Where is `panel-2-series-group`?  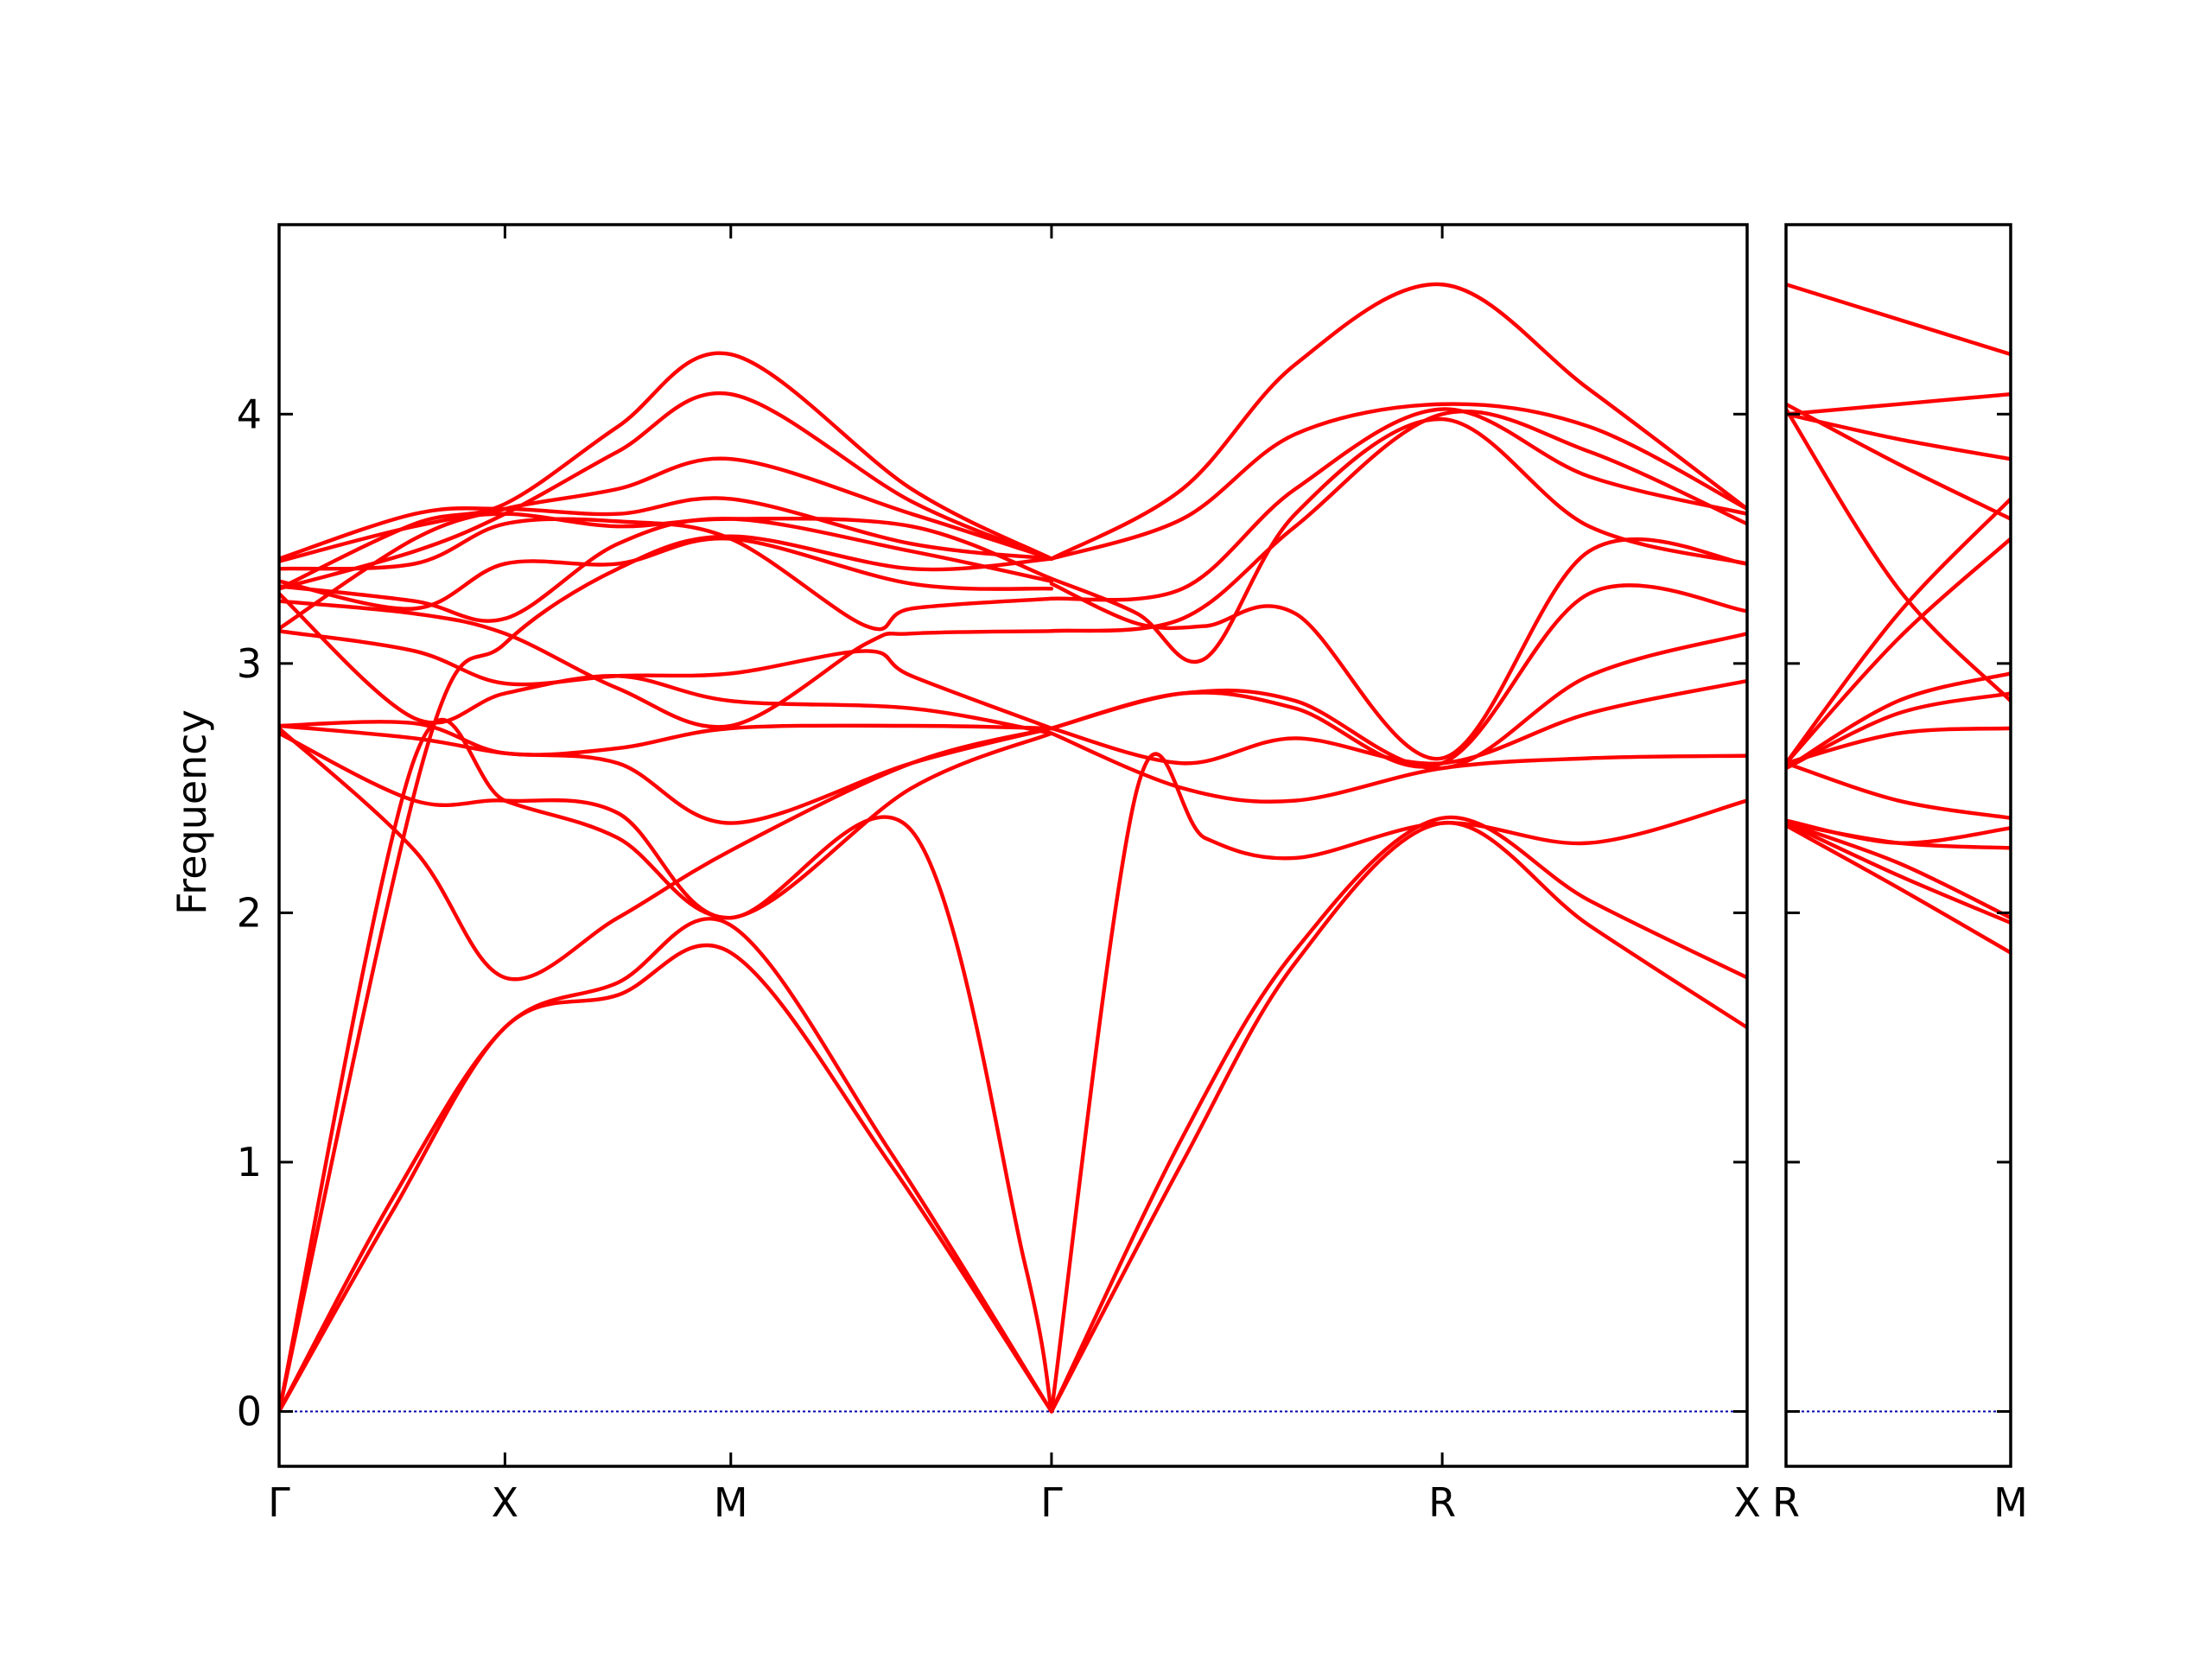 panel-2-series-group is located at coordinates (1898, 848).